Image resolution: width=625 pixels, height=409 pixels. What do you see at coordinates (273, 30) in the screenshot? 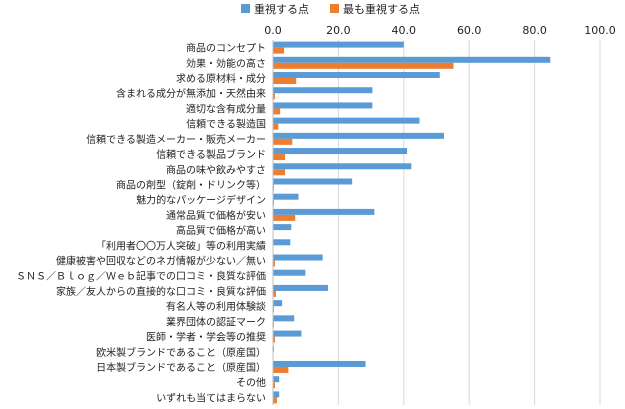
I see `x-tick-label: 0.0` at bounding box center [273, 30].